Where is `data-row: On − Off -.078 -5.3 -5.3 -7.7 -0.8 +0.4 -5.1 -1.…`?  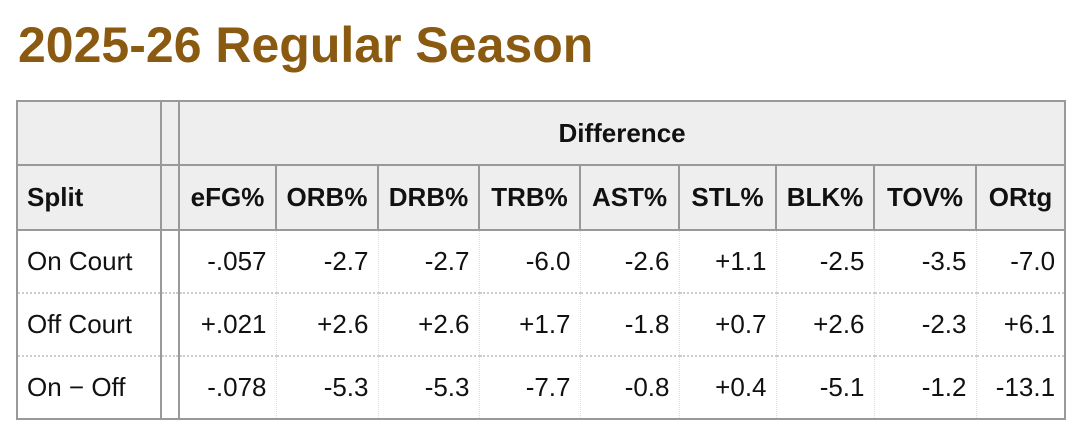
data-row: On − Off -.078 -5.3 -5.3 -7.7 -0.8 +0.4 -5.1 -1.… is located at coordinates (541, 388).